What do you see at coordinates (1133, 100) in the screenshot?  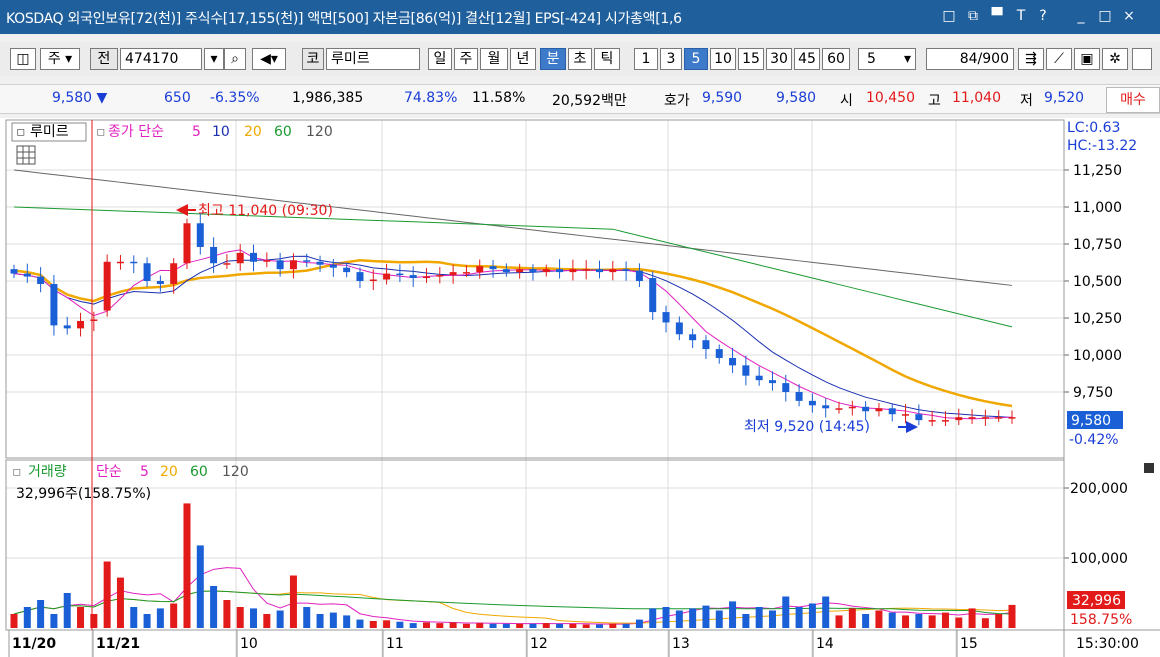 I see `buy-button: 매수` at bounding box center [1133, 100].